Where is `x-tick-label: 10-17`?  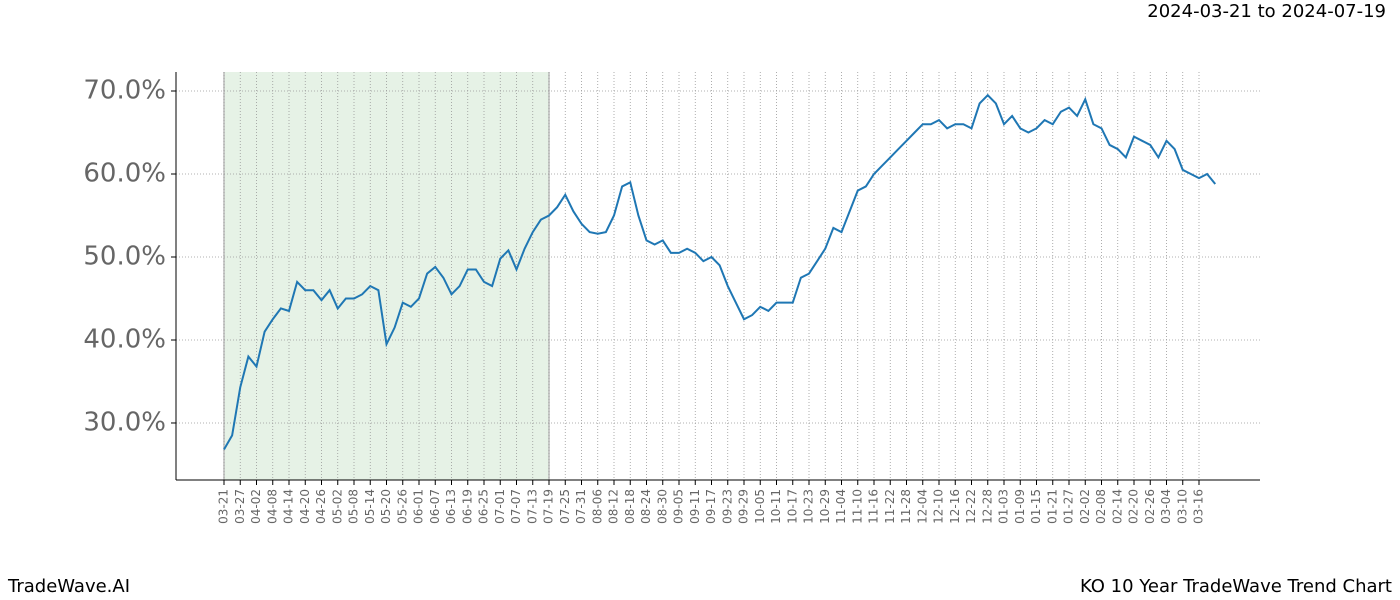
x-tick-label: 10-17 is located at coordinates (792, 506).